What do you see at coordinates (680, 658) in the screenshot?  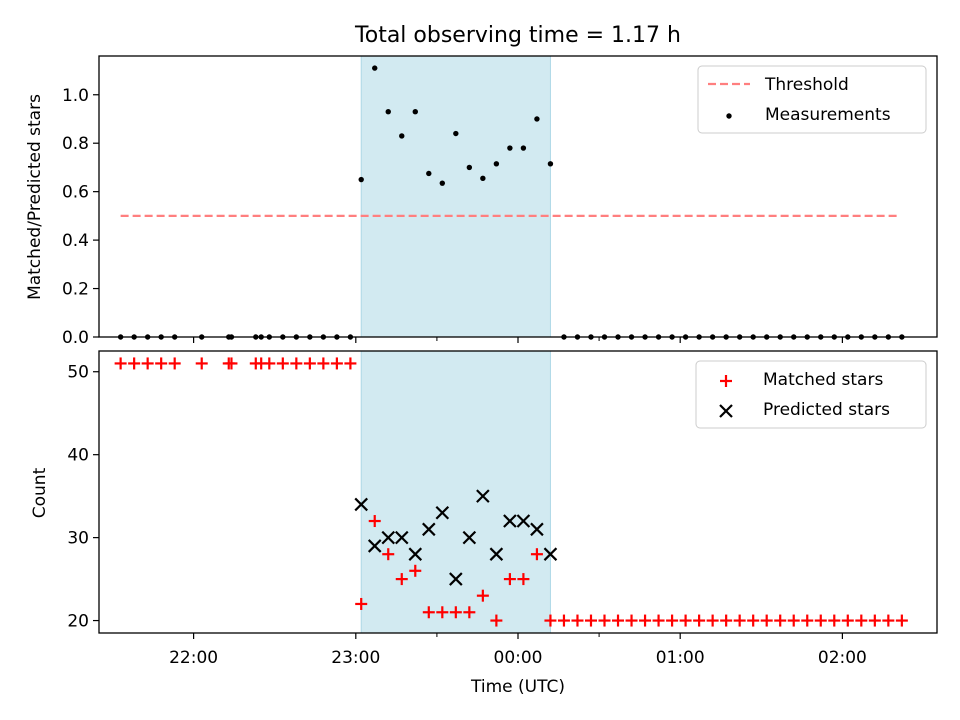 I see `x-tick-label: 01:00` at bounding box center [680, 658].